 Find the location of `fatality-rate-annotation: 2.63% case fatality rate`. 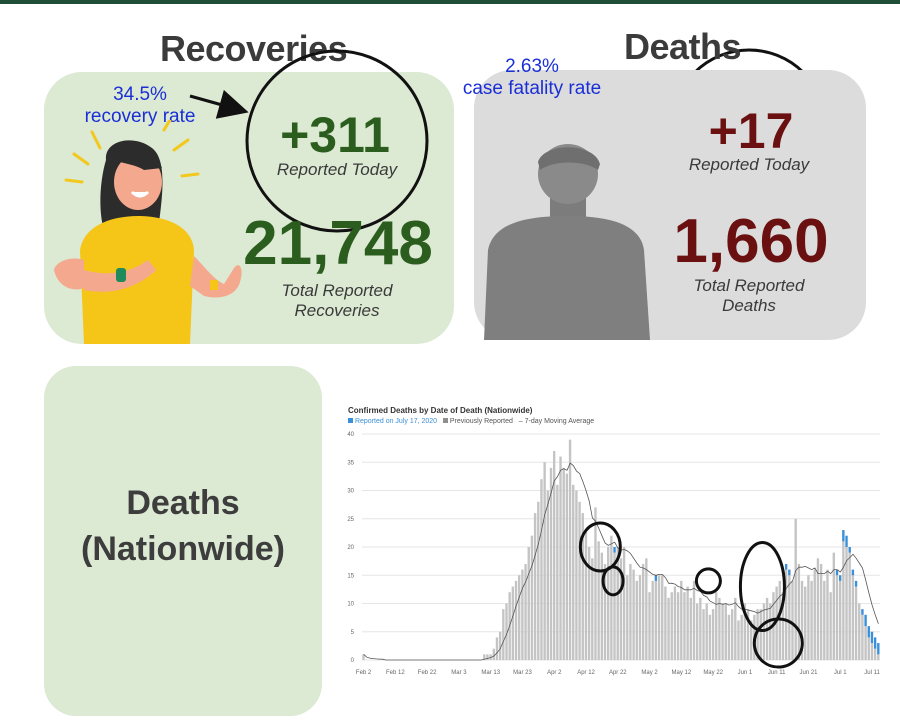

fatality-rate-annotation: 2.63% case fatality rate is located at coordinates (532, 78).